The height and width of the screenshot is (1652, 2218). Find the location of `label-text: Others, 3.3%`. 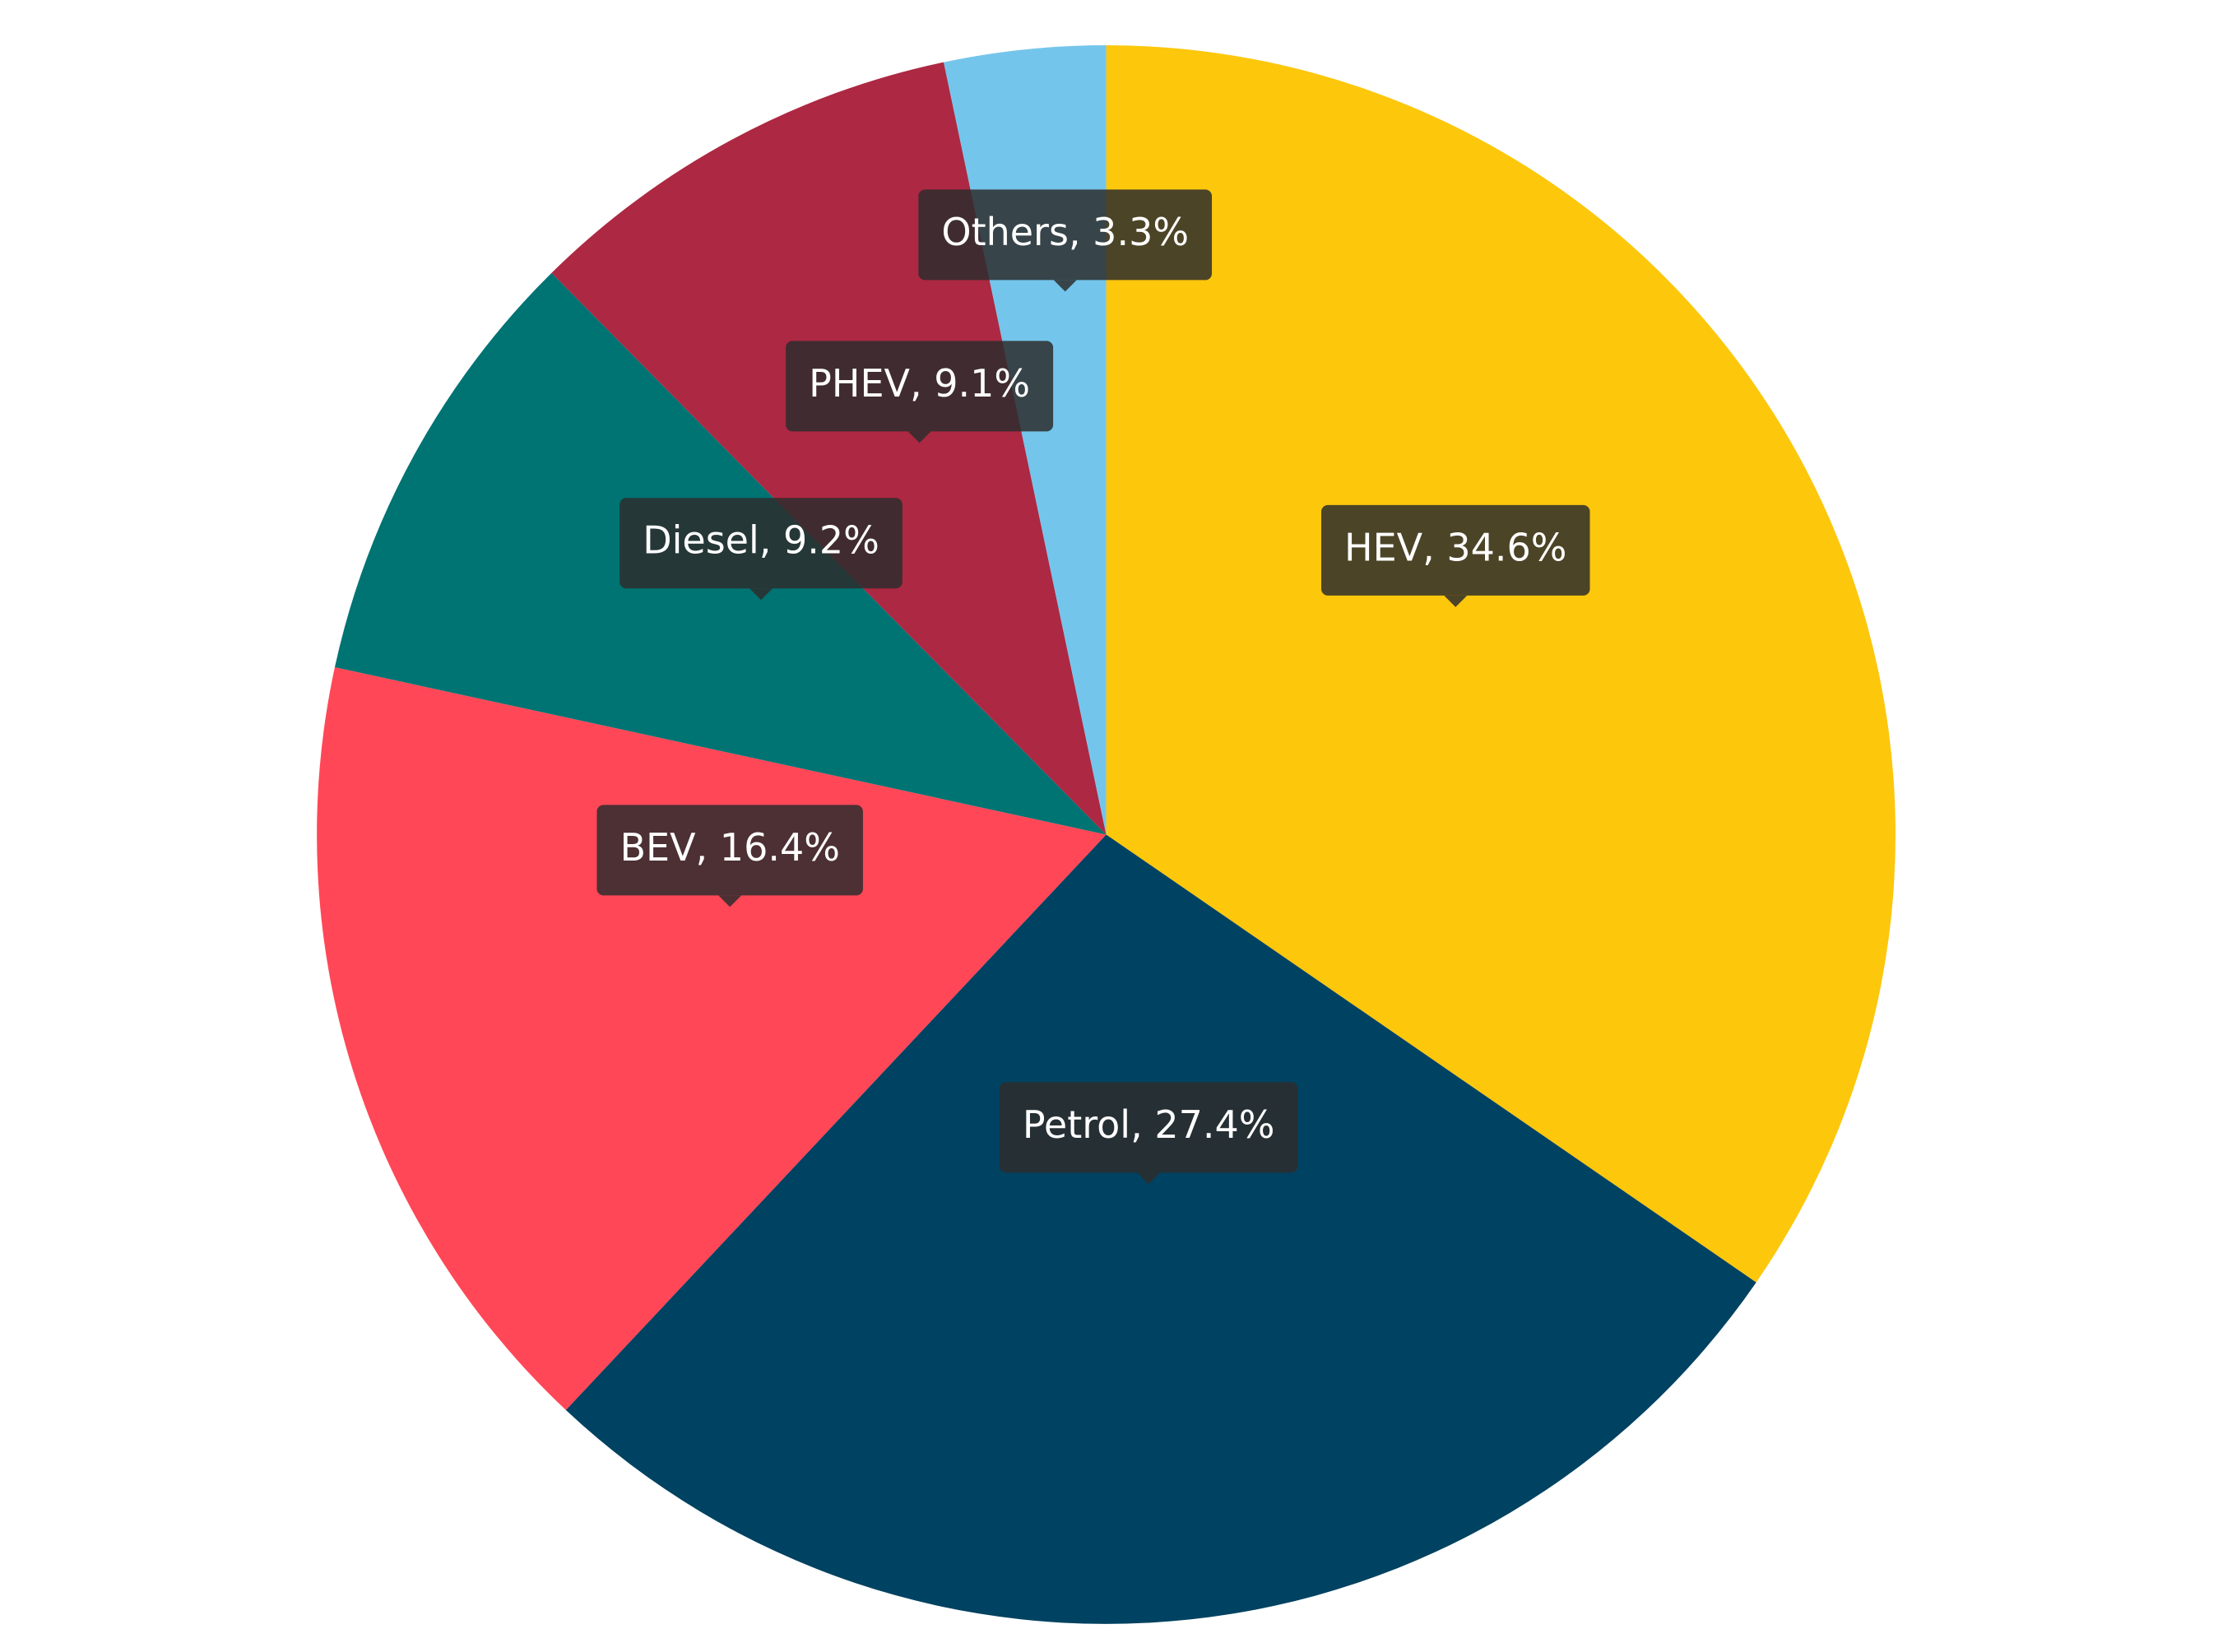

label-text: Others, 3.3% is located at coordinates (1065, 232).